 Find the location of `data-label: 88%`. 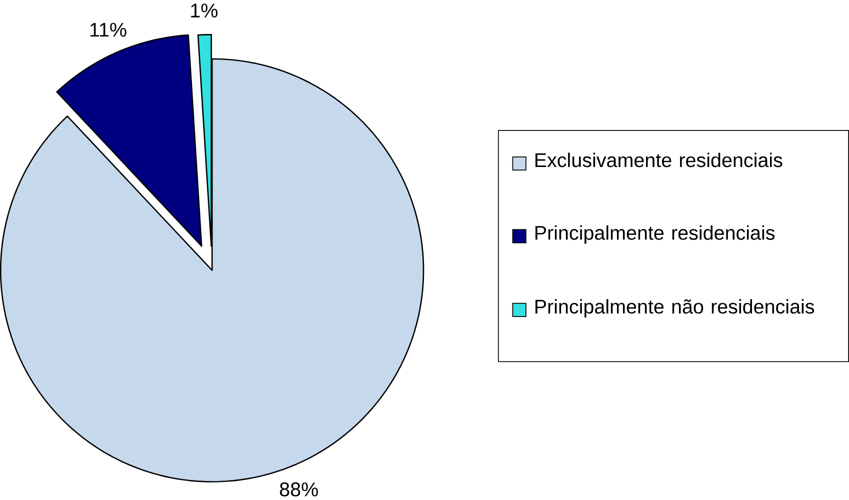

data-label: 88% is located at coordinates (299, 489).